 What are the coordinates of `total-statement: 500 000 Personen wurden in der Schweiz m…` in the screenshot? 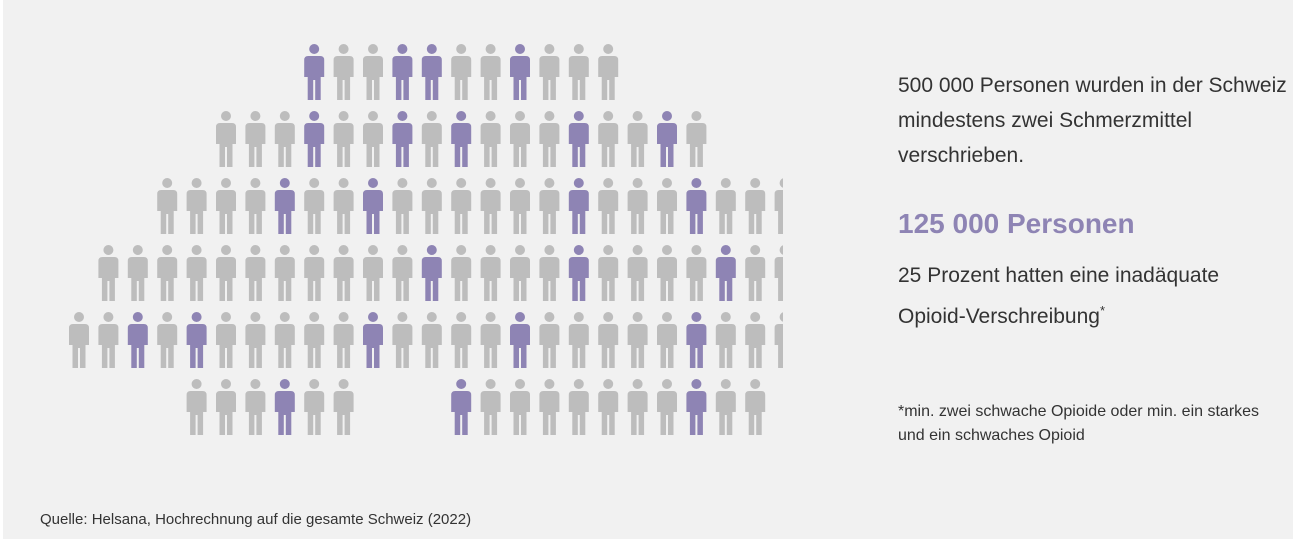 It's located at (1092, 120).